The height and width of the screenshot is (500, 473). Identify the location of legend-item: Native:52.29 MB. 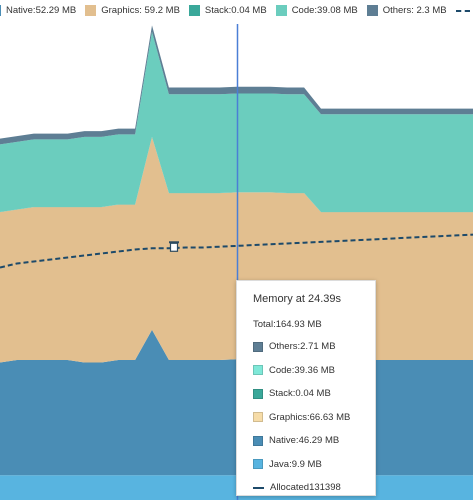
(38, 10).